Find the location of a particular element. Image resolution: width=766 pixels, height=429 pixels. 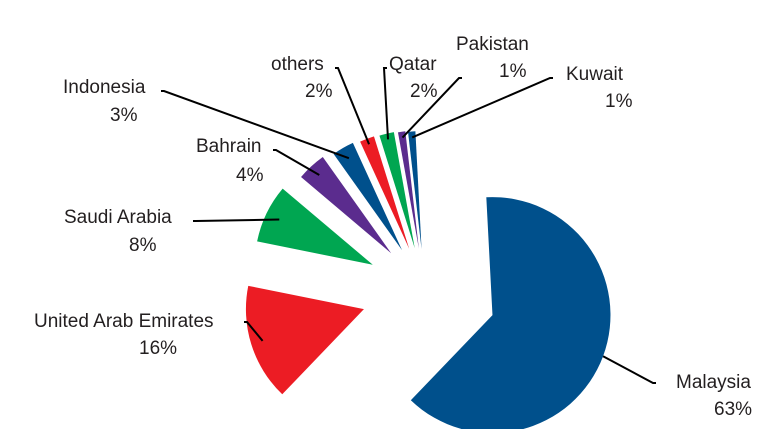

slice-label-percent: 3% is located at coordinates (124, 115).